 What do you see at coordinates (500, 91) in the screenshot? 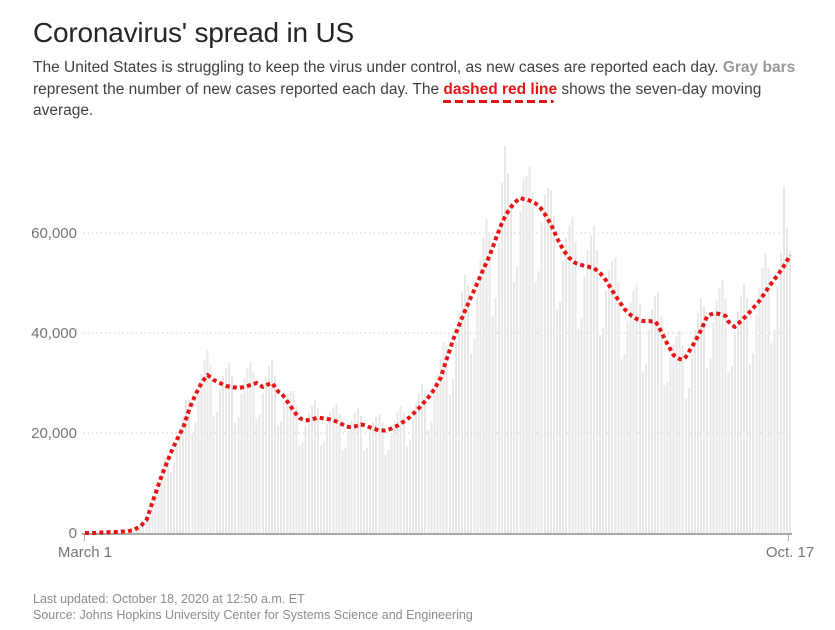
I see `dashed-red-line-label: dashed red line` at bounding box center [500, 91].